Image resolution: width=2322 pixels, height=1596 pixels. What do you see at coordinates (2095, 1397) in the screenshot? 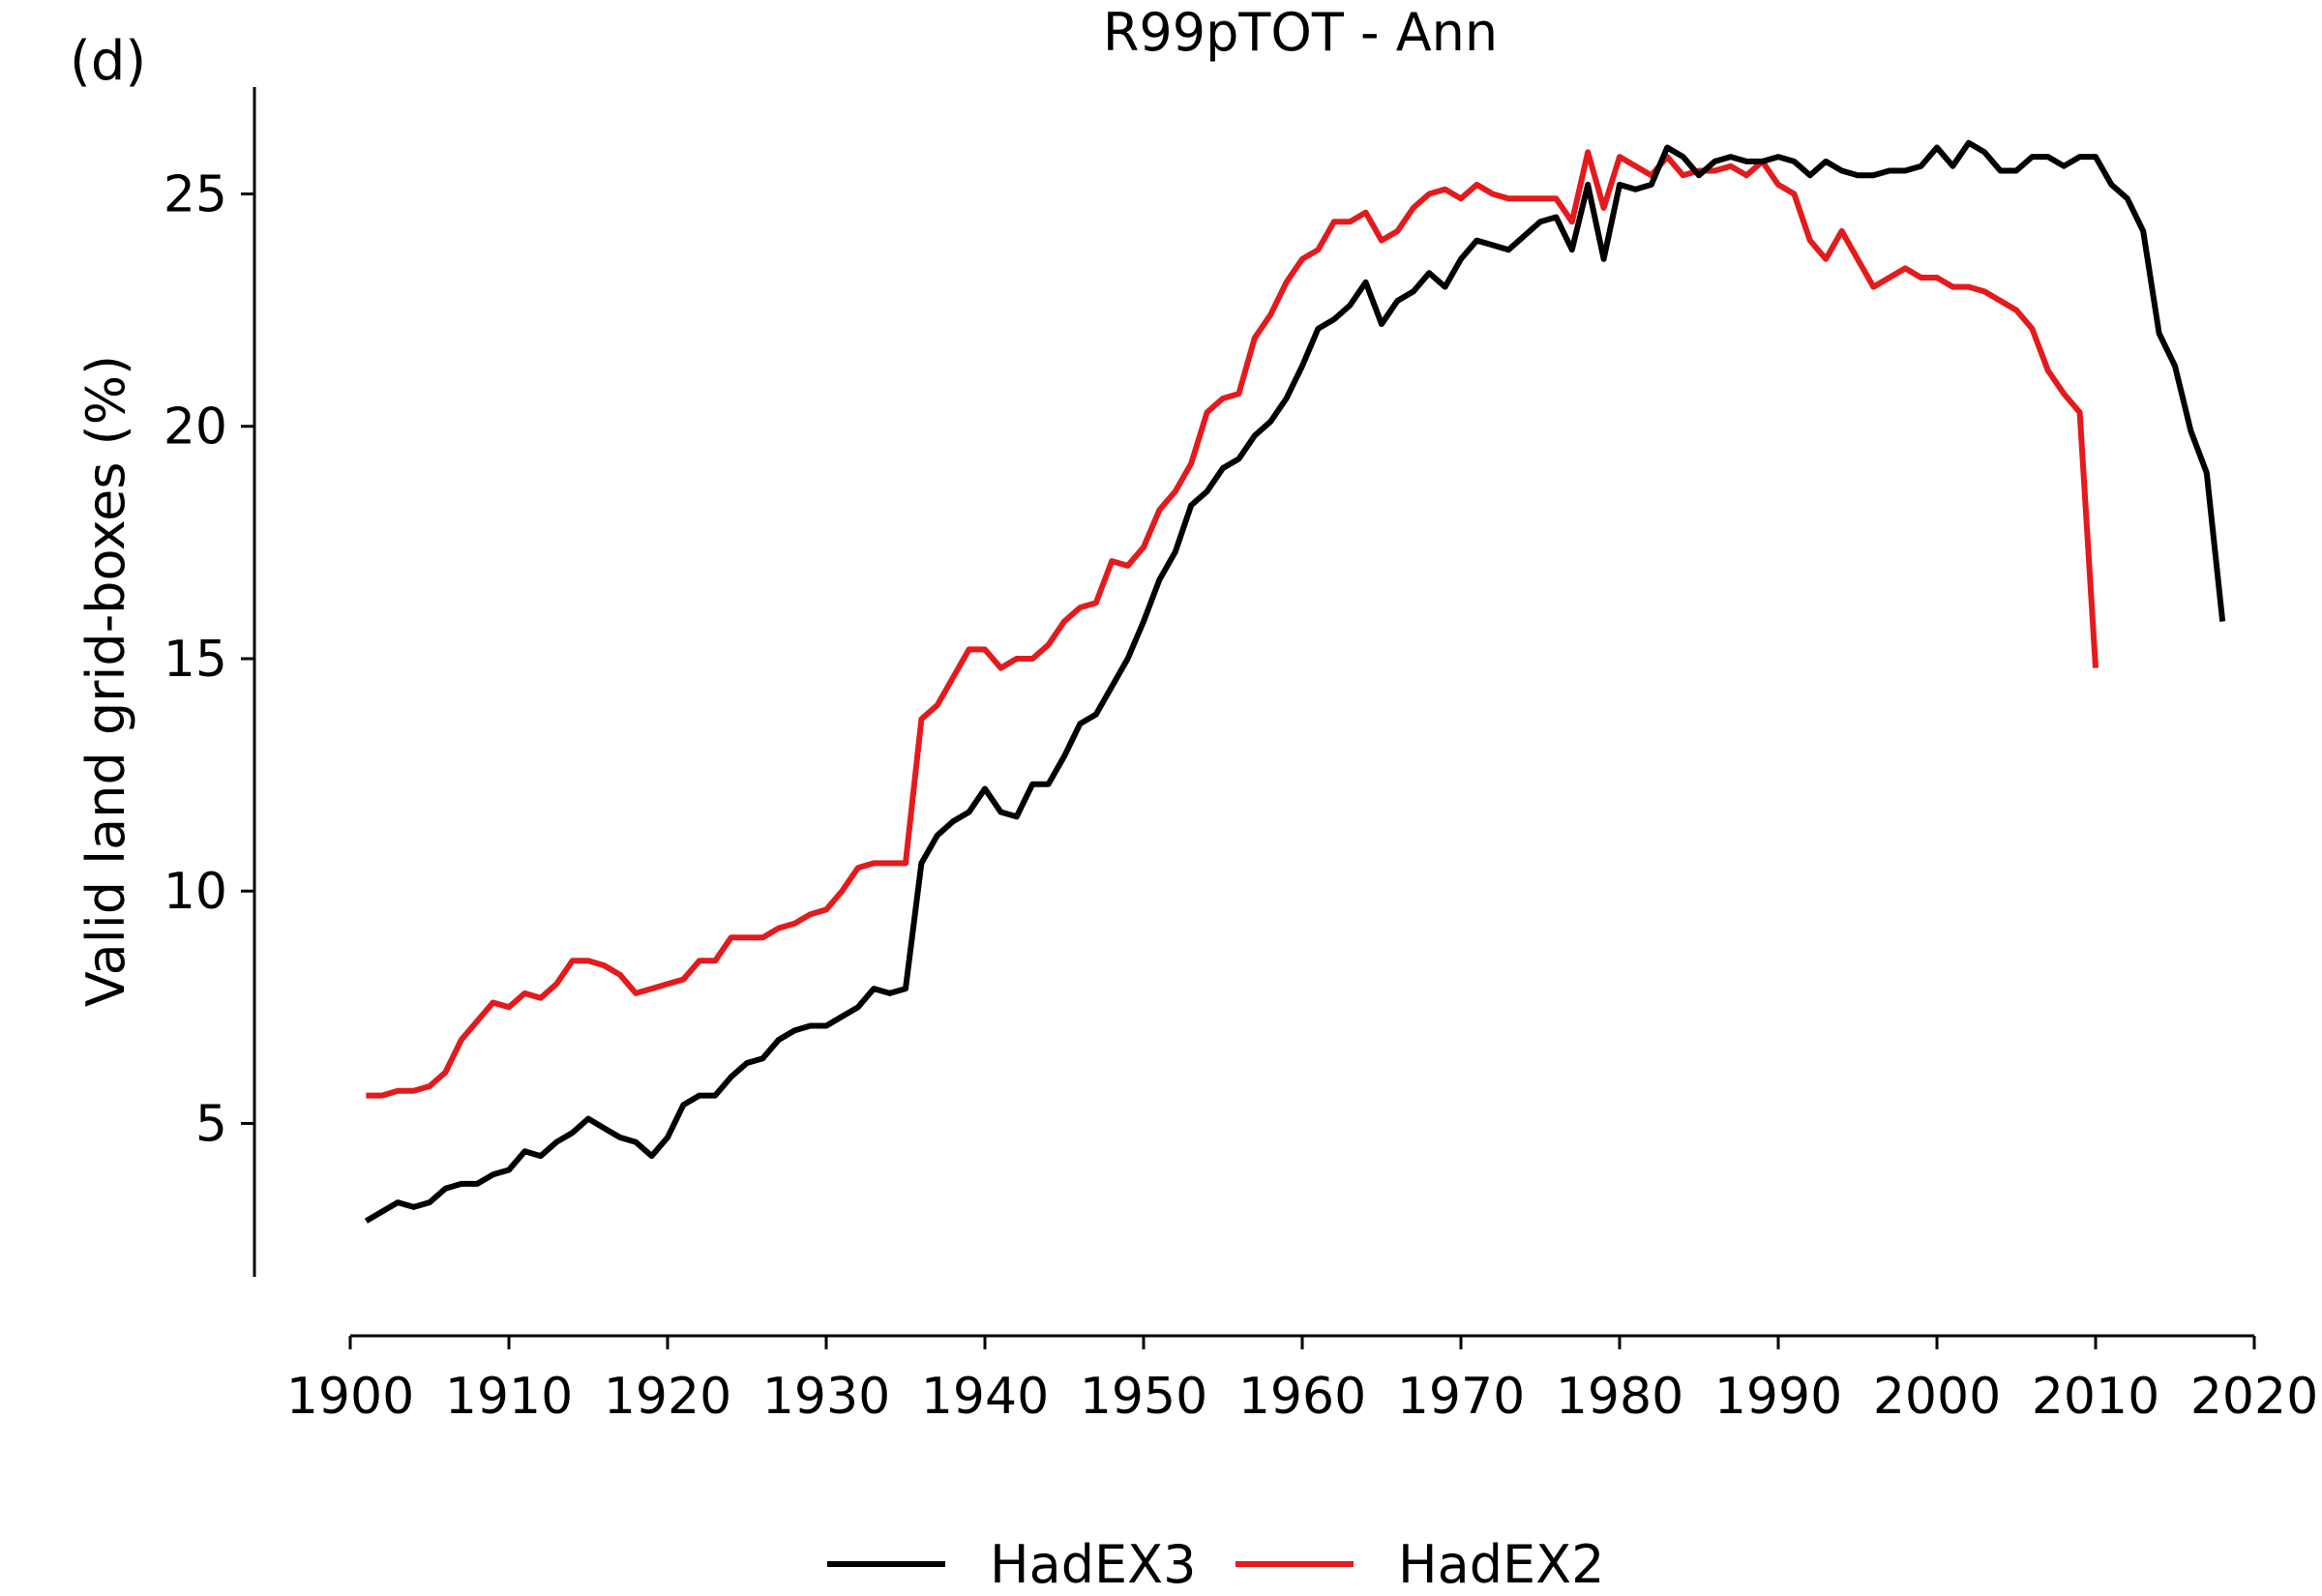
I see `x-tick-label: 2010` at bounding box center [2095, 1397].